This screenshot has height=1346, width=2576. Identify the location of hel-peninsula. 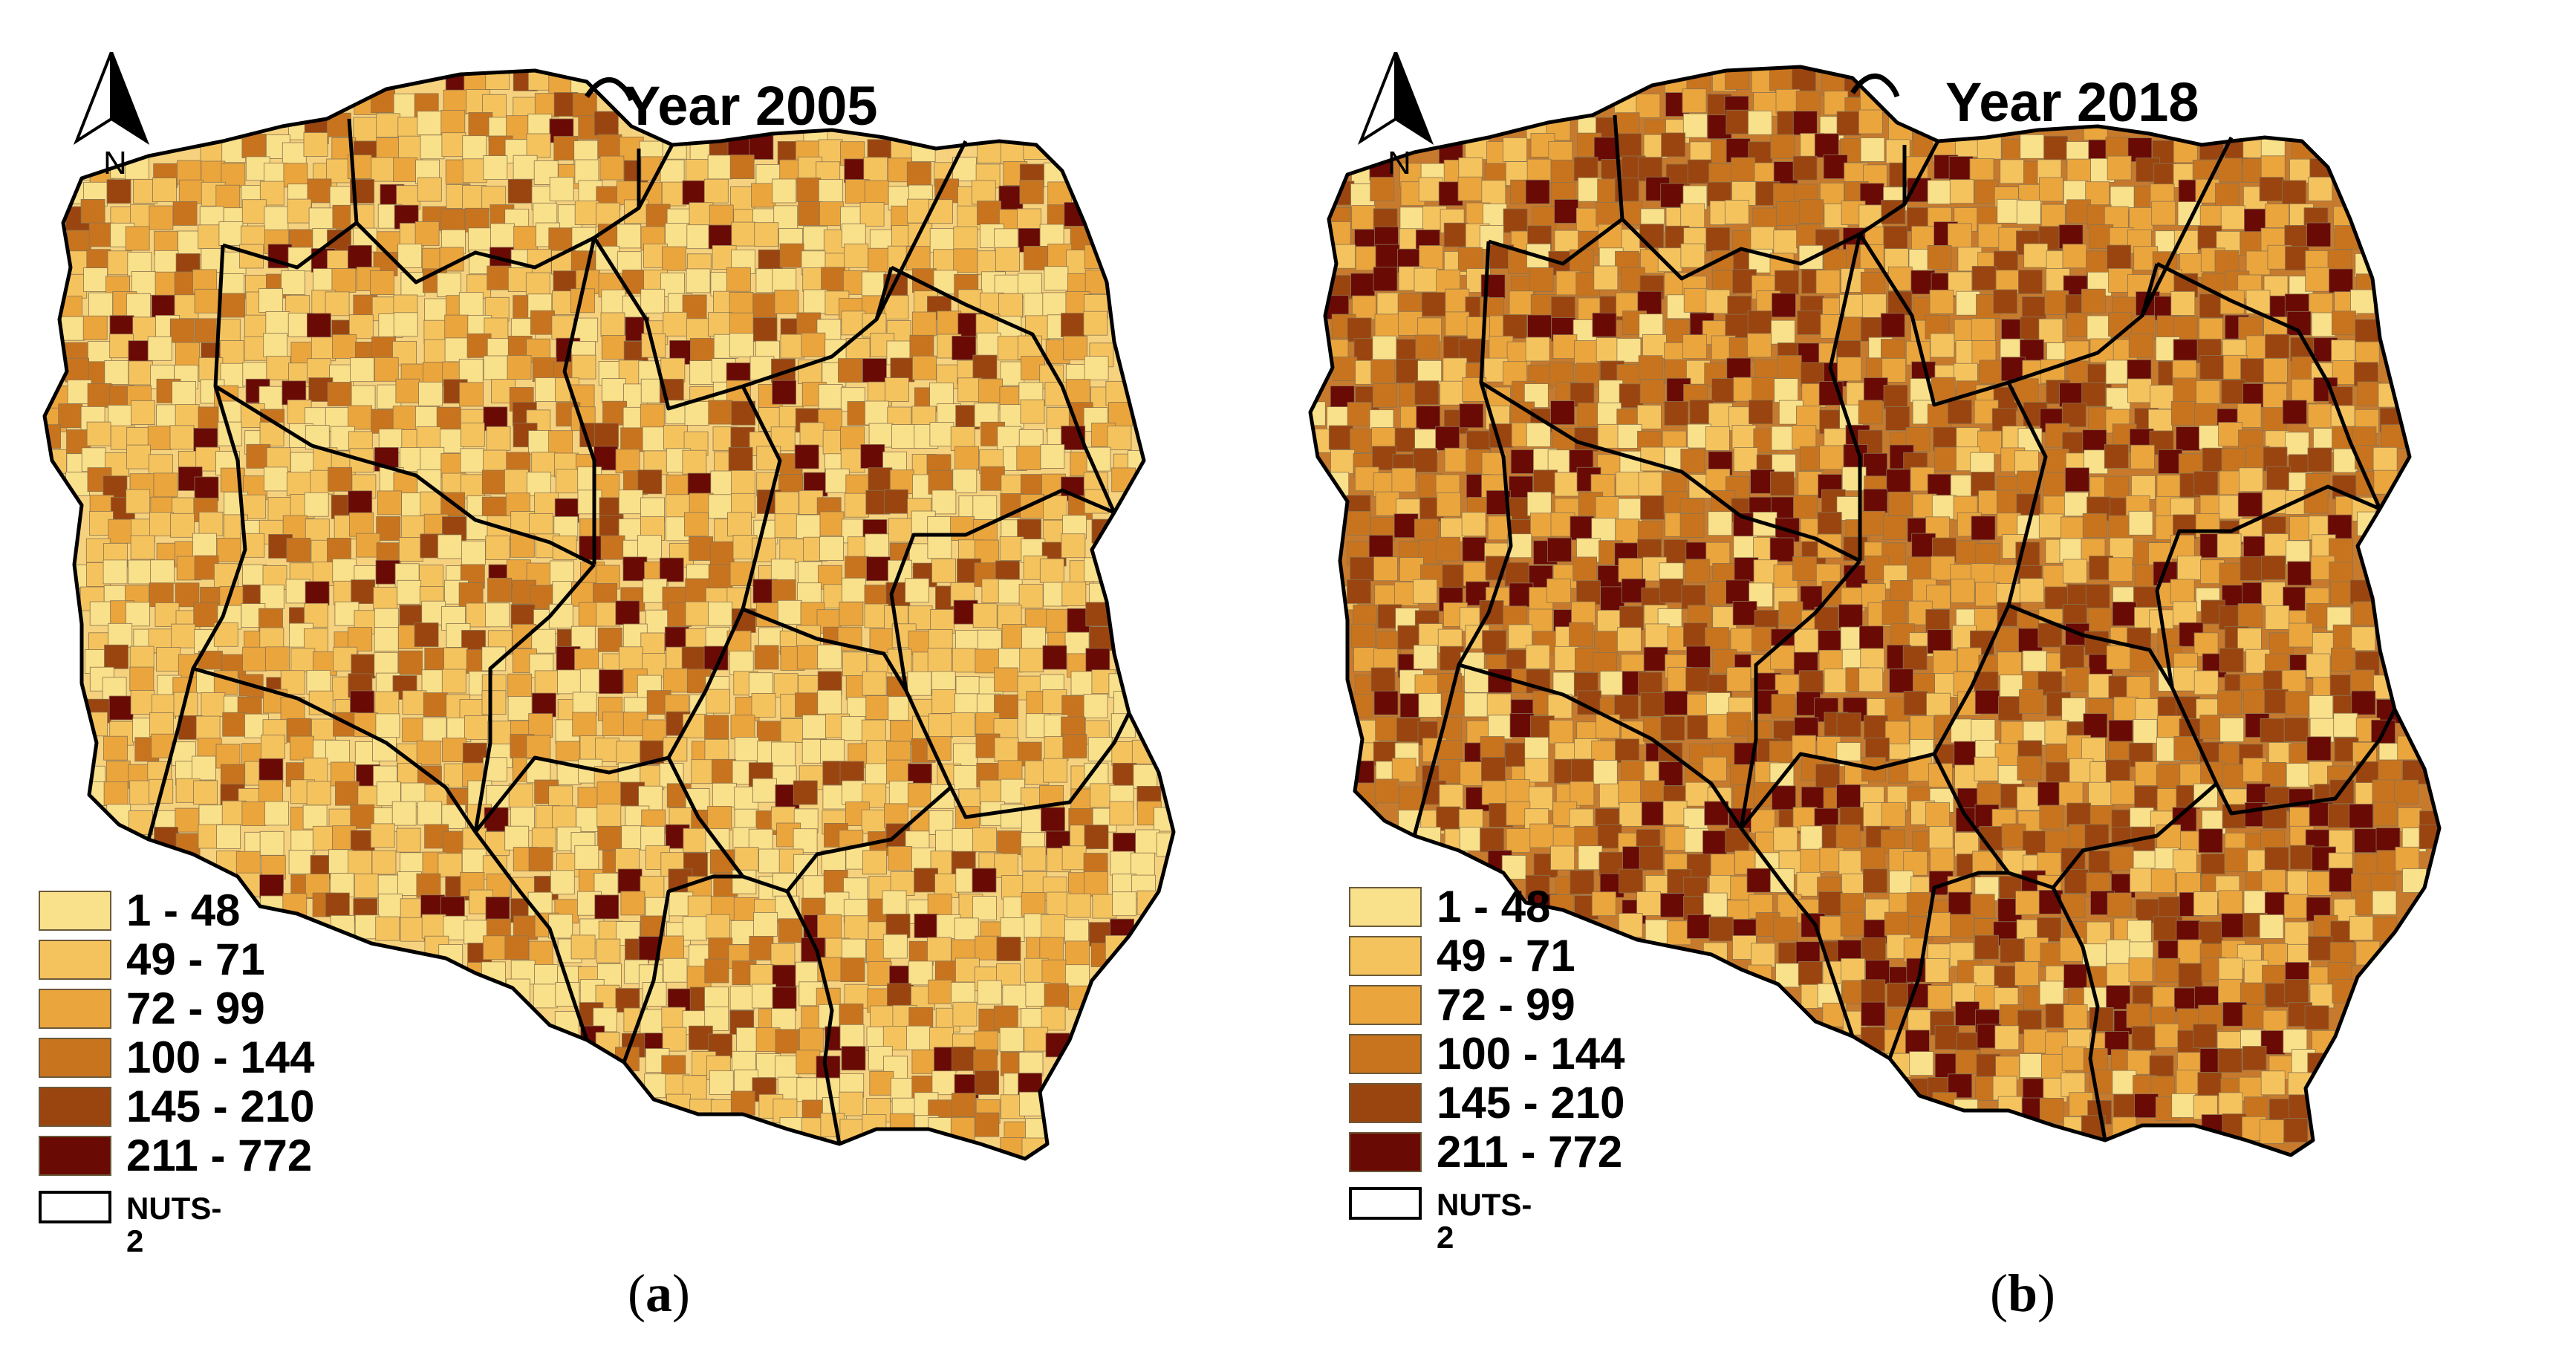
(609, 90).